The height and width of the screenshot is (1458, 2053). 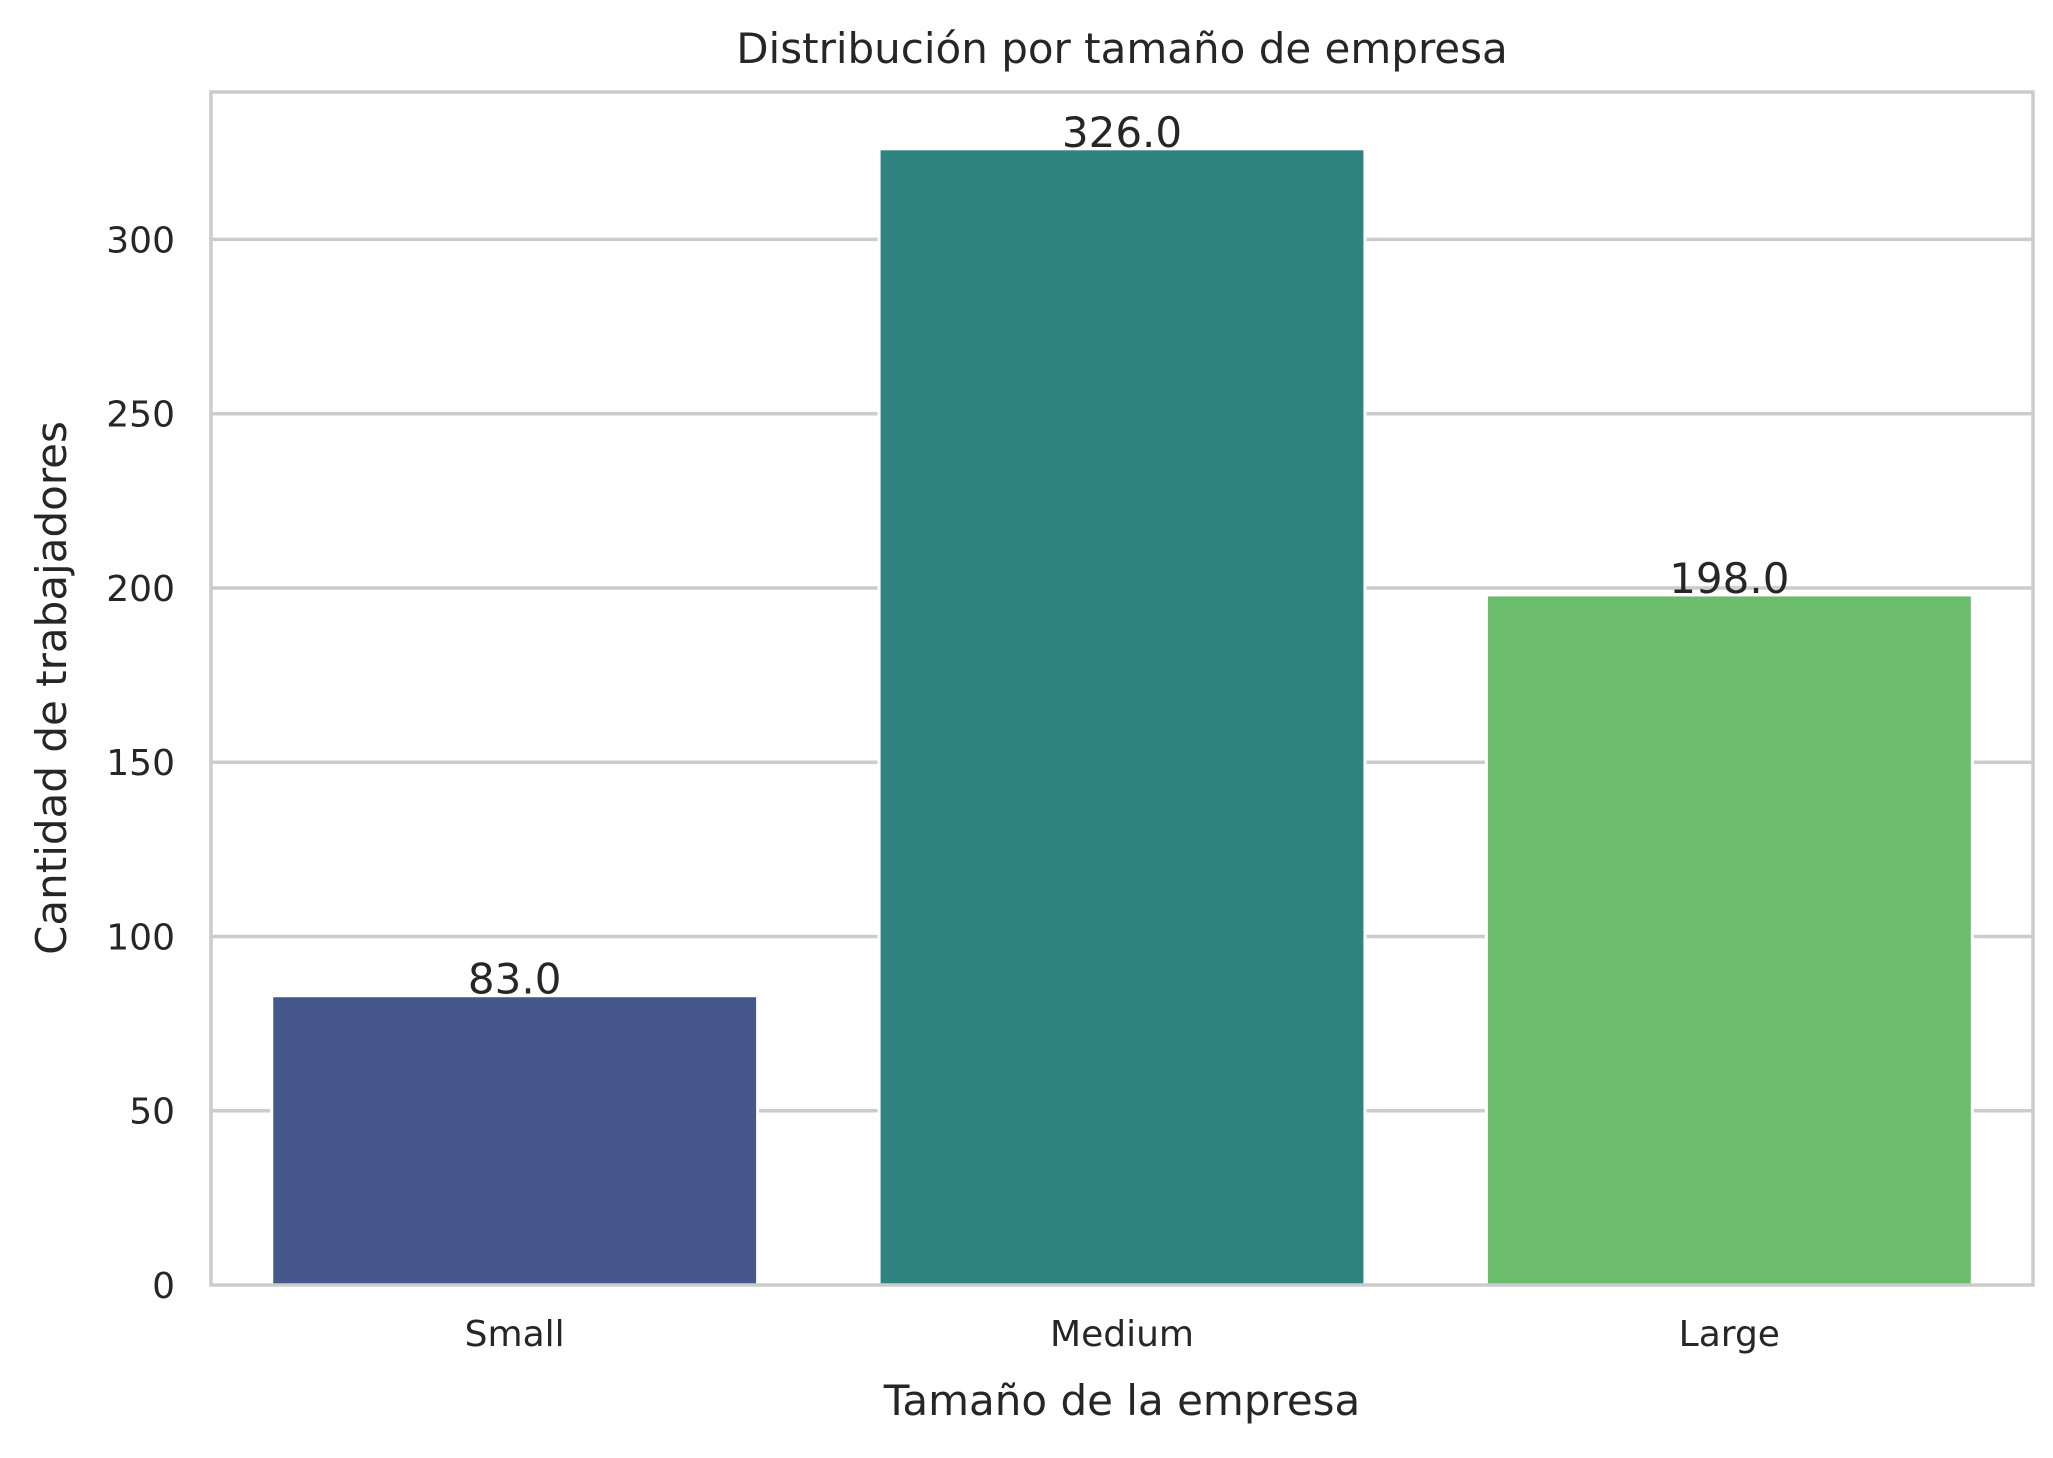 I want to click on x-tick-labels: Small Medium Large, so click(x=1122, y=1334).